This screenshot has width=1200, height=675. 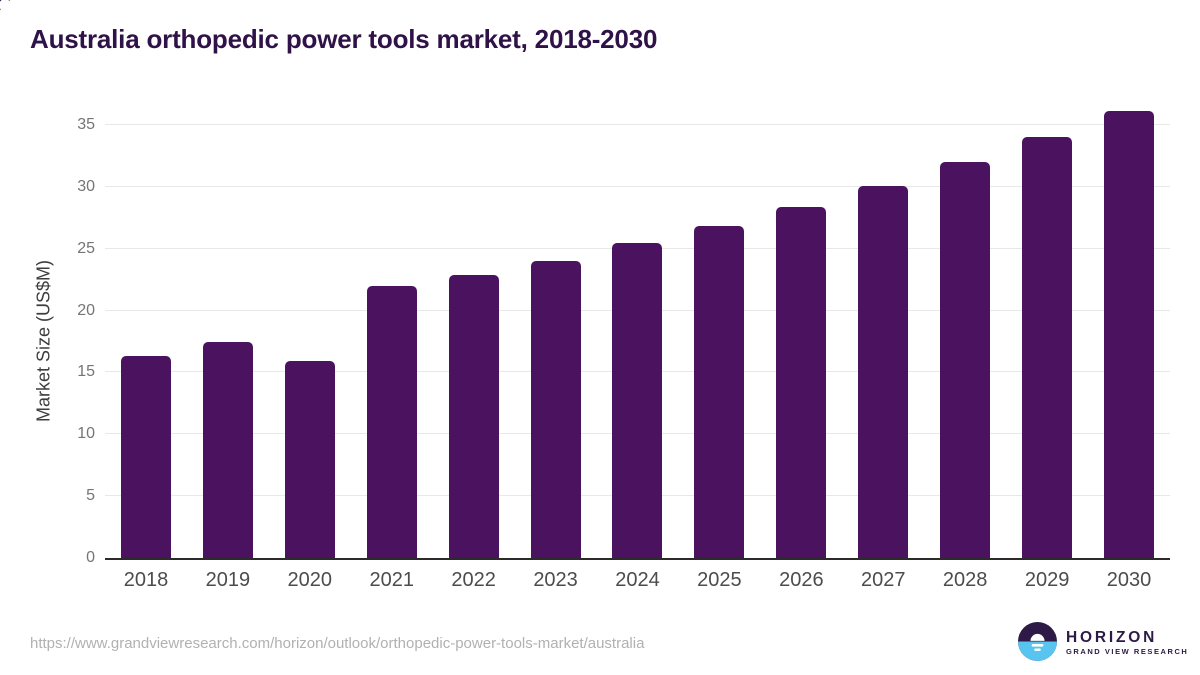 I want to click on bar-slot-2029, so click(x=1047, y=341).